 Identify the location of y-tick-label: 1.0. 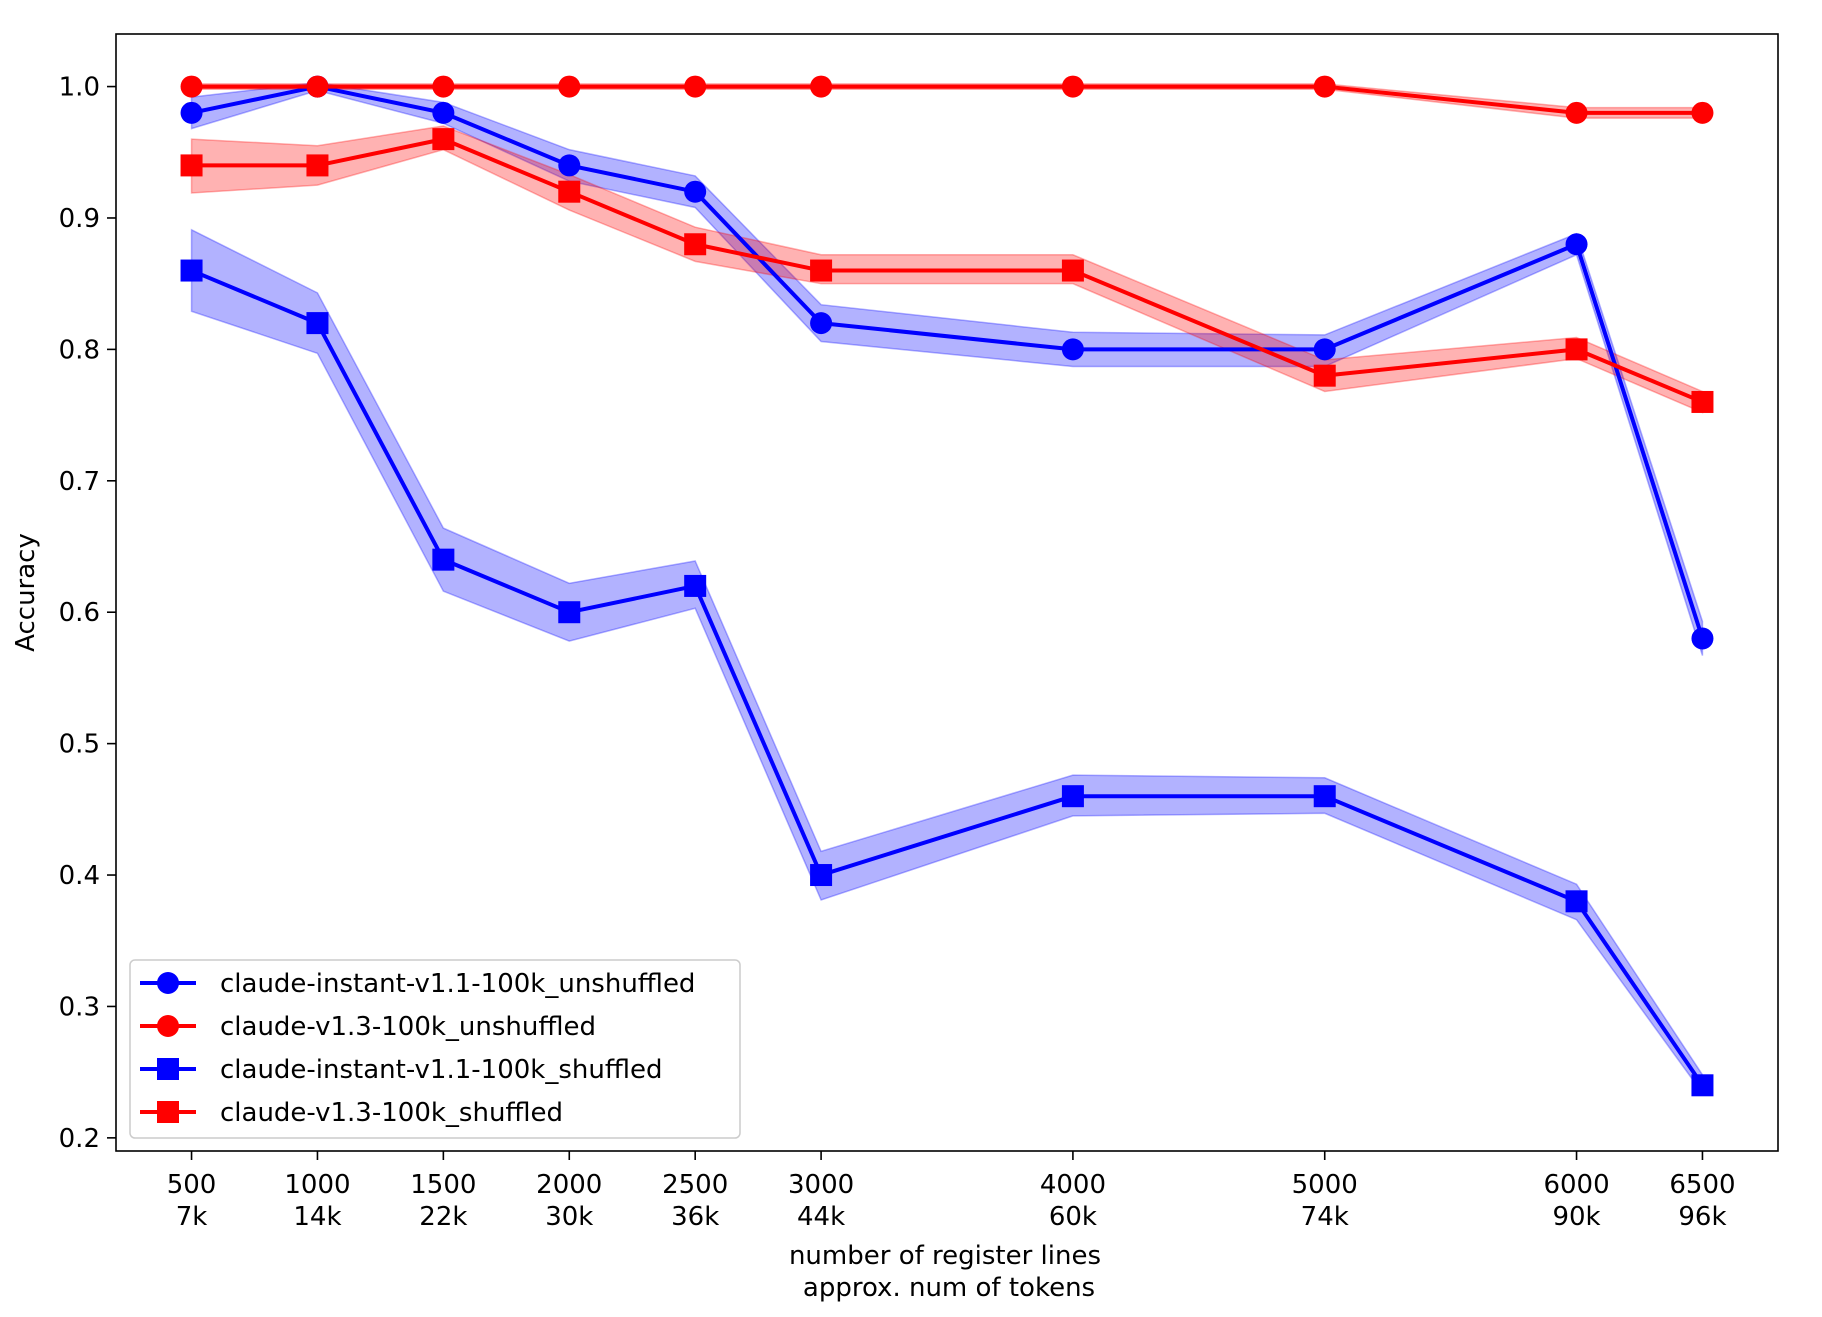
(79, 88).